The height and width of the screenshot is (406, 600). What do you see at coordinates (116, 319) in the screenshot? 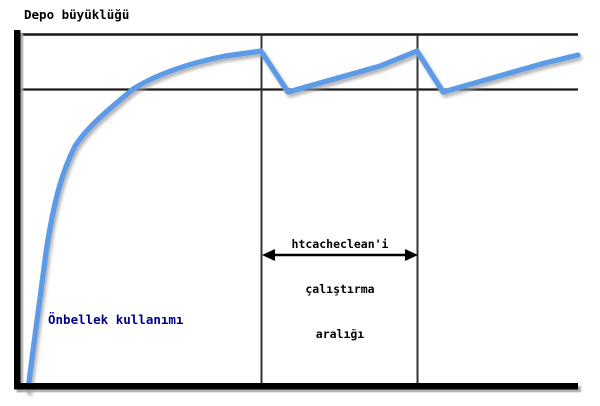
I see `cache-usage-label: Önbellek kullanımı` at bounding box center [116, 319].